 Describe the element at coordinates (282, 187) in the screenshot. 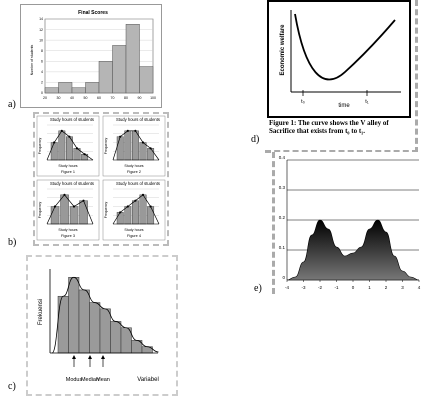

I see `y-tick-label: 0.3` at that location.